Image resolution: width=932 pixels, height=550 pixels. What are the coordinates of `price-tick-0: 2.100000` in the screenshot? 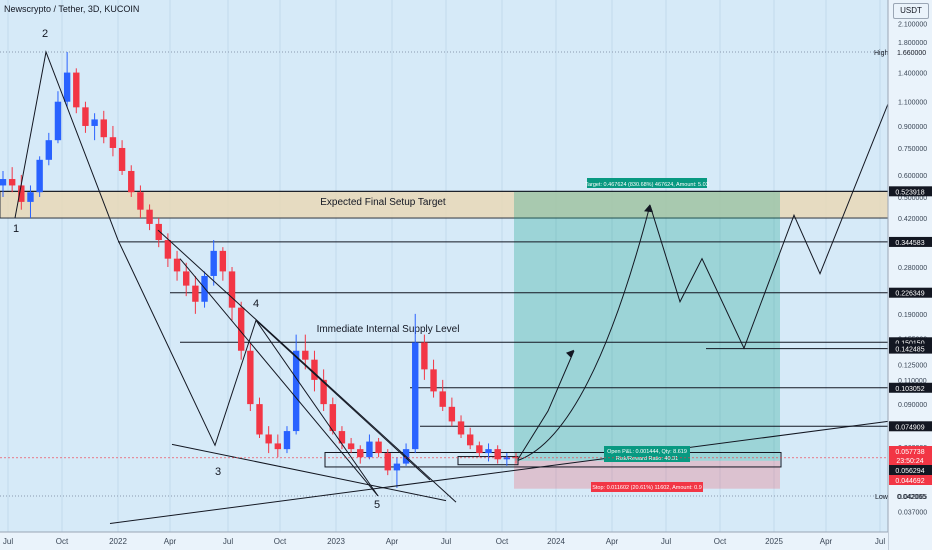 It's located at (912, 25).